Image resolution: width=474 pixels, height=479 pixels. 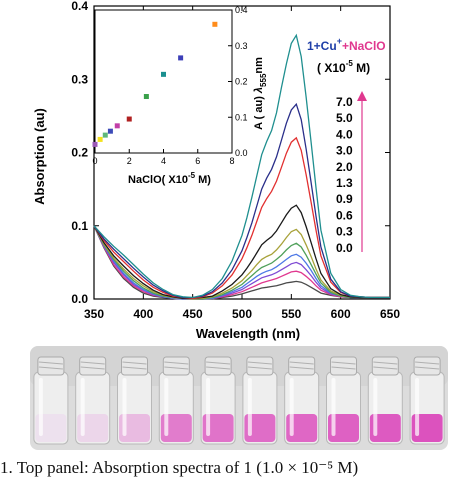 I want to click on legend-entry: 3.0, so click(x=344, y=151).